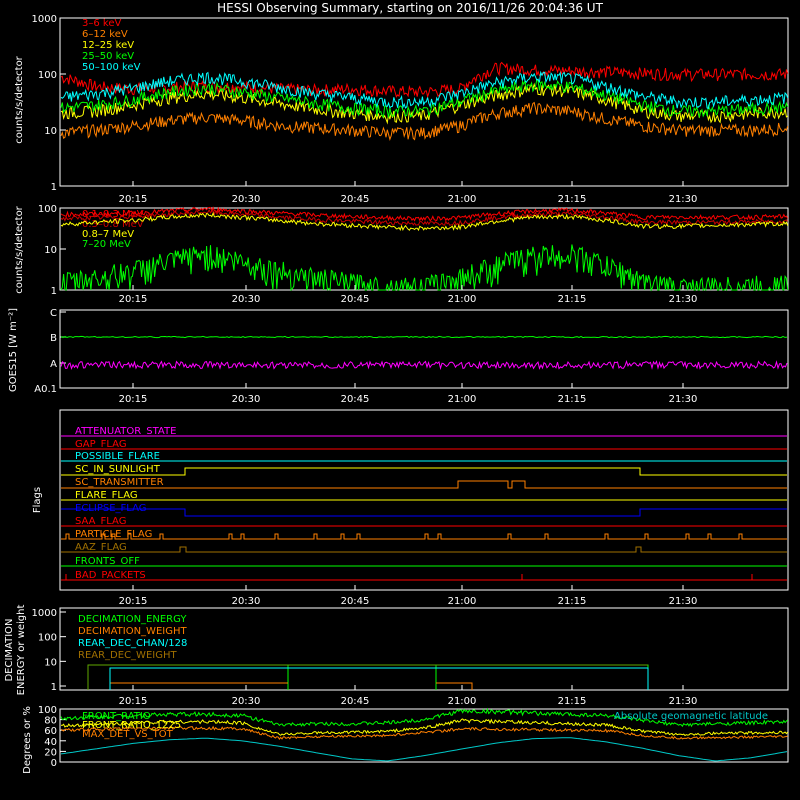 This screenshot has height=800, width=800. I want to click on decimation-plot-frame, so click(424, 649).